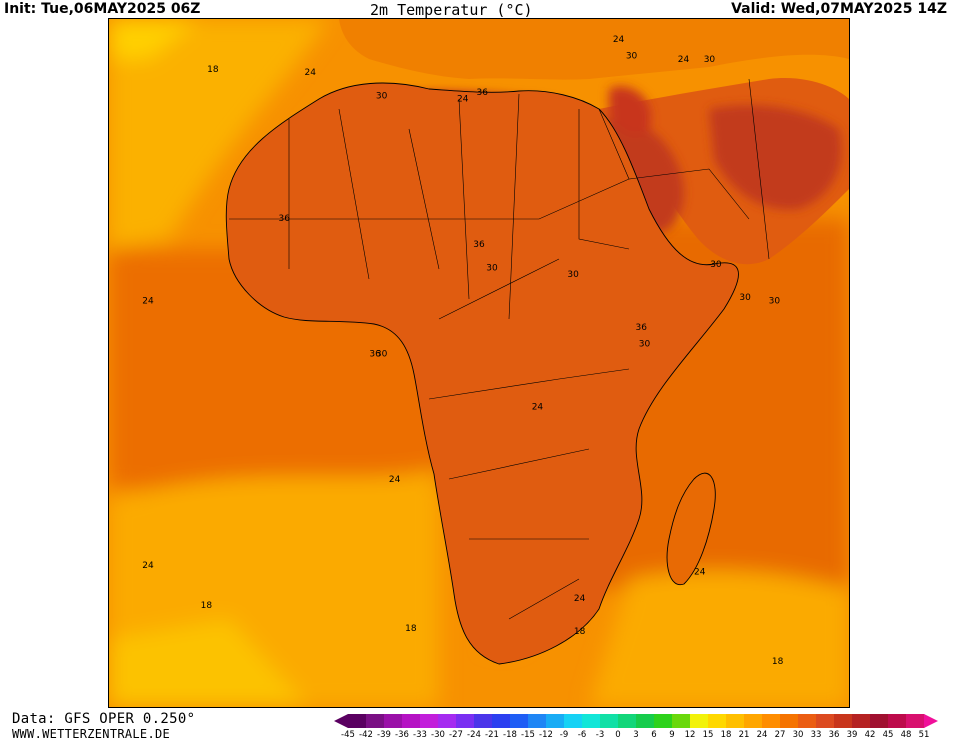 The image size is (959, 742). Describe the element at coordinates (762, 735) in the screenshot. I see `legend-tick-label: 24` at that location.